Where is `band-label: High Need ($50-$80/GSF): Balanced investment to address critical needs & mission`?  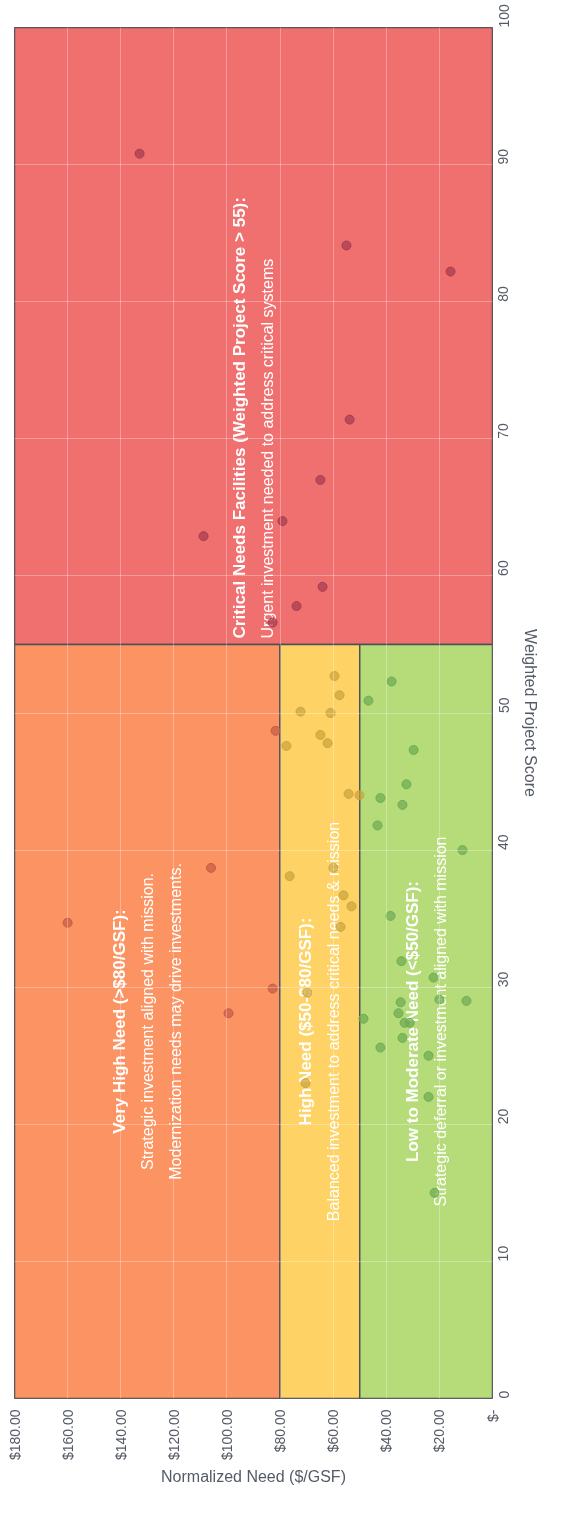
band-label: High Need ($50-$80/GSF): Balanced investment to address critical needs & mission is located at coordinates (319, 1021).